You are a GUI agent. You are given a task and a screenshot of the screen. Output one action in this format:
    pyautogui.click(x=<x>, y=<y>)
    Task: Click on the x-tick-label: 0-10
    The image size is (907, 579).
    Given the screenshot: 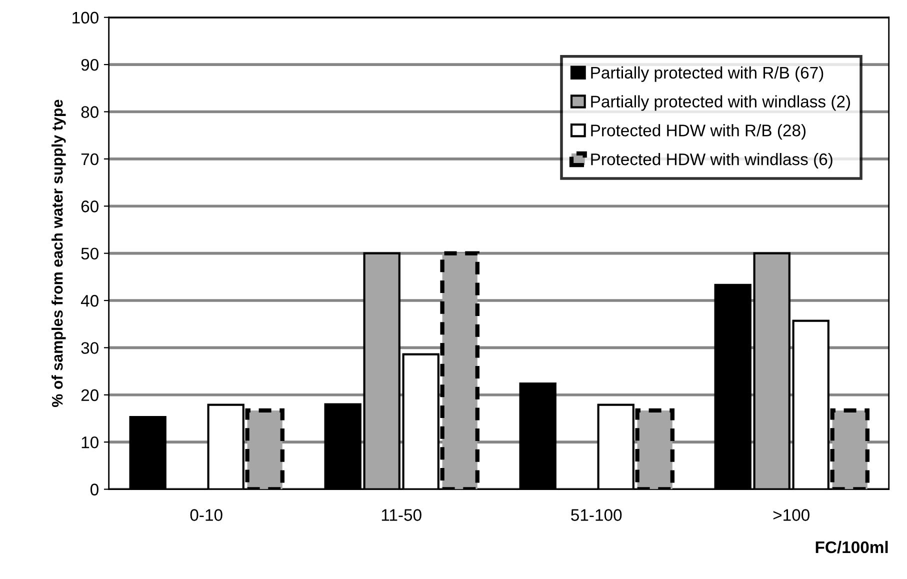 What is the action you would take?
    pyautogui.click(x=206, y=515)
    